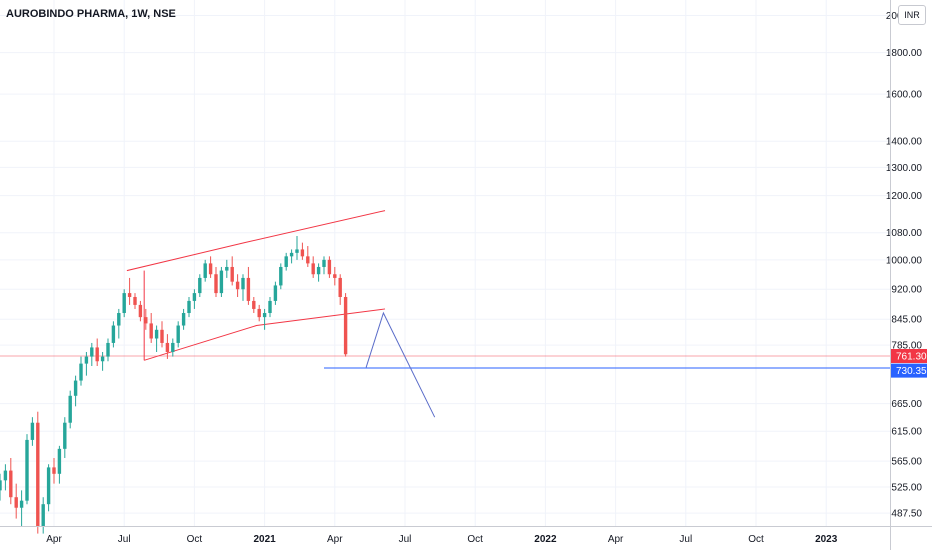 This screenshot has width=932, height=555. Describe the element at coordinates (904, 196) in the screenshot. I see `y-tick-label: 1200.00` at that location.